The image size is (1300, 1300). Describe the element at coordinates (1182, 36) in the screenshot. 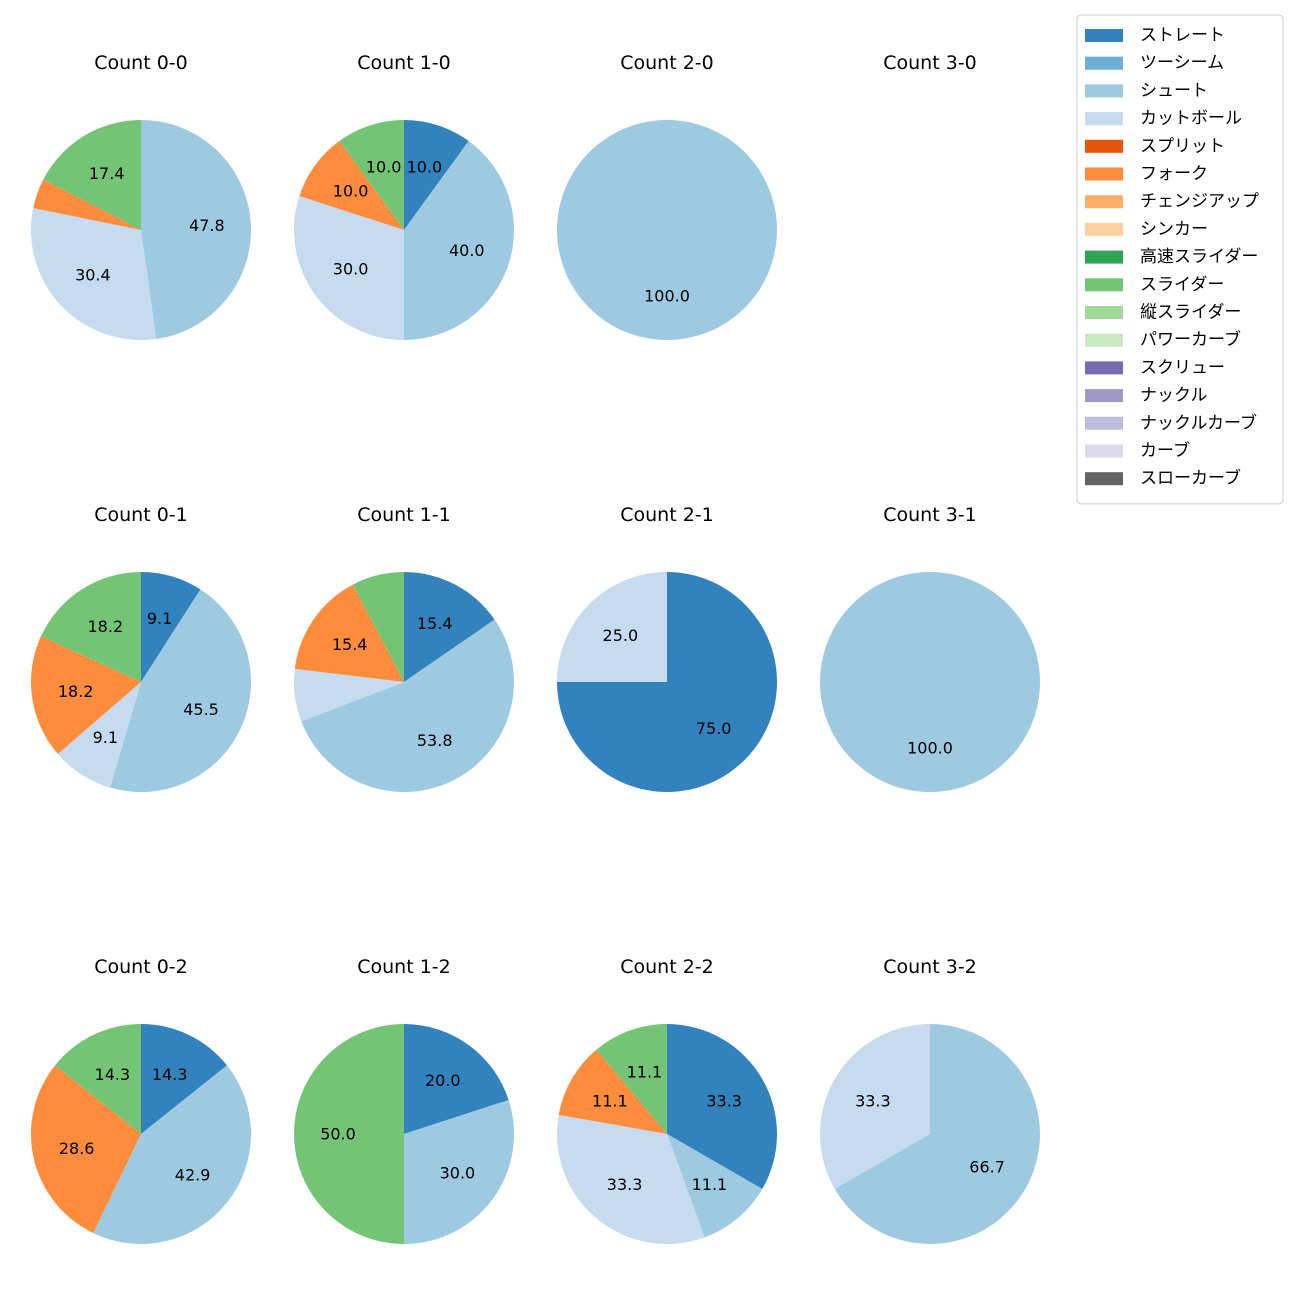

I see `legend-label: ストレート` at that location.